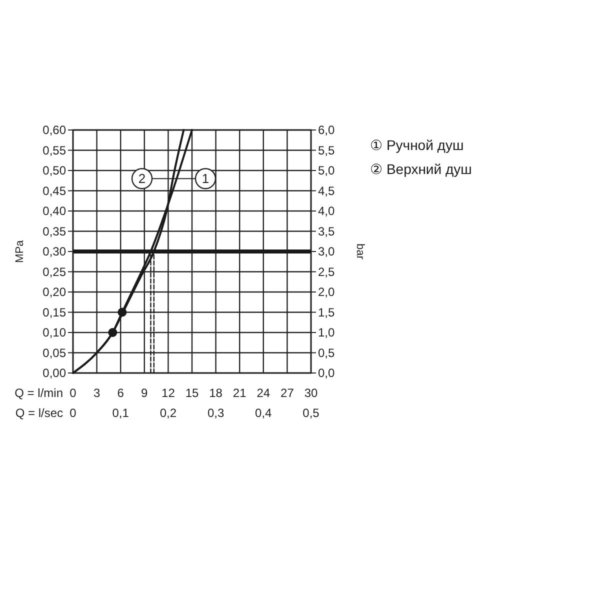 The image size is (600, 600). What do you see at coordinates (263, 413) in the screenshot?
I see `x2-tick-label: 0,4` at bounding box center [263, 413].